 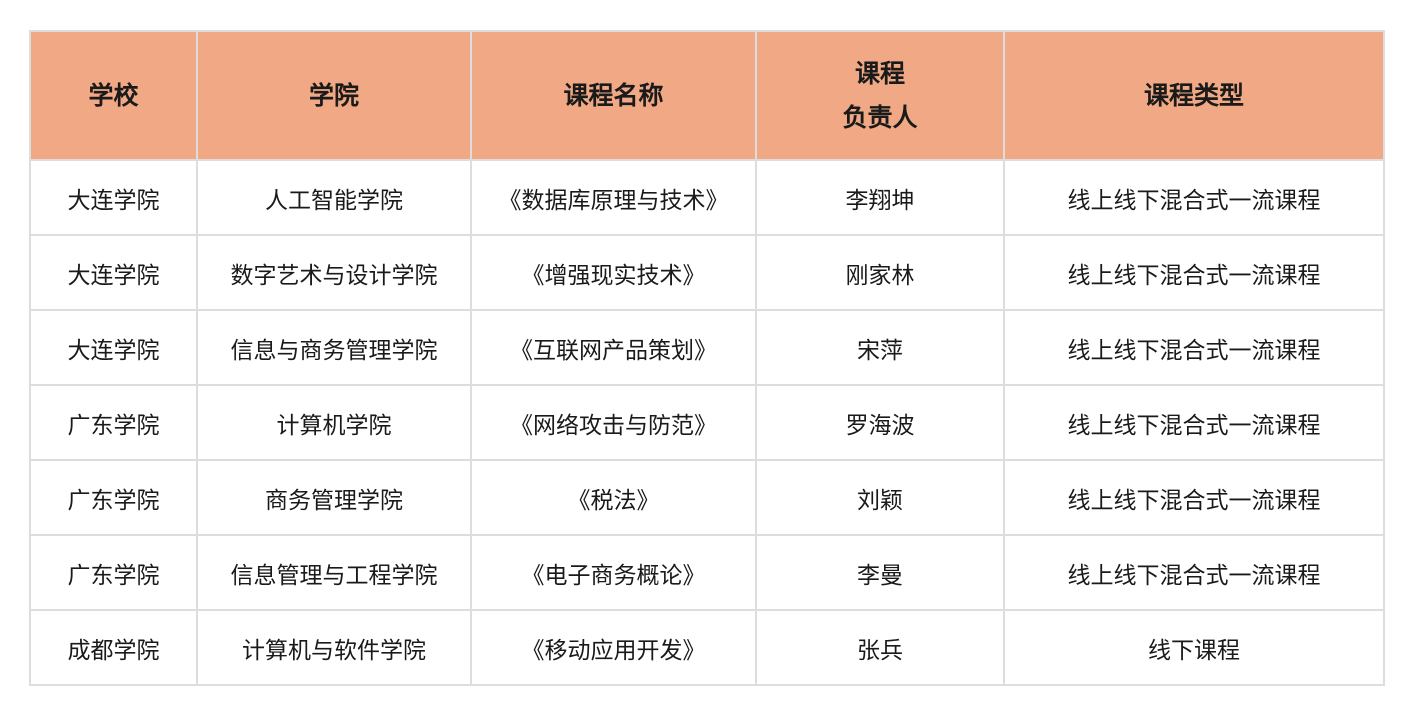 What do you see at coordinates (334, 197) in the screenshot?
I see `college-cell: 人工智能学院` at bounding box center [334, 197].